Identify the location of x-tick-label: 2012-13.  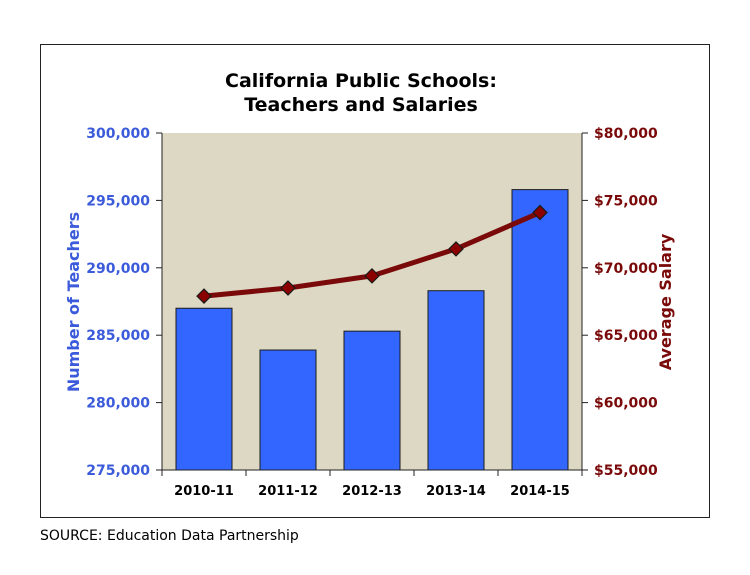
(372, 491).